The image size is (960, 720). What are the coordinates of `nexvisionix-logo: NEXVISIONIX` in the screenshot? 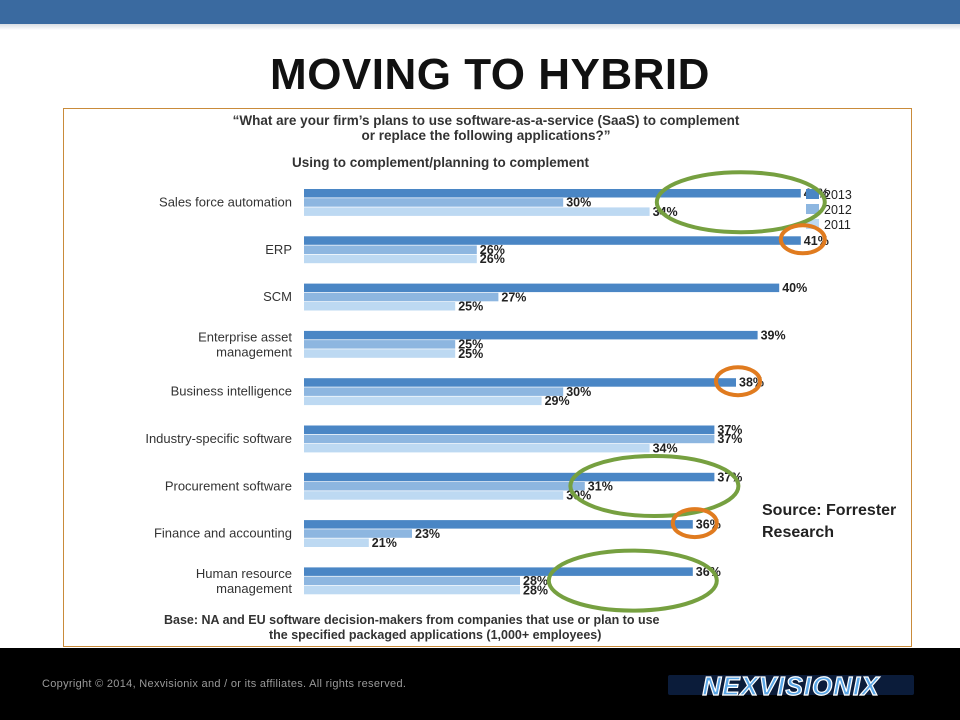 It's located at (791, 686).